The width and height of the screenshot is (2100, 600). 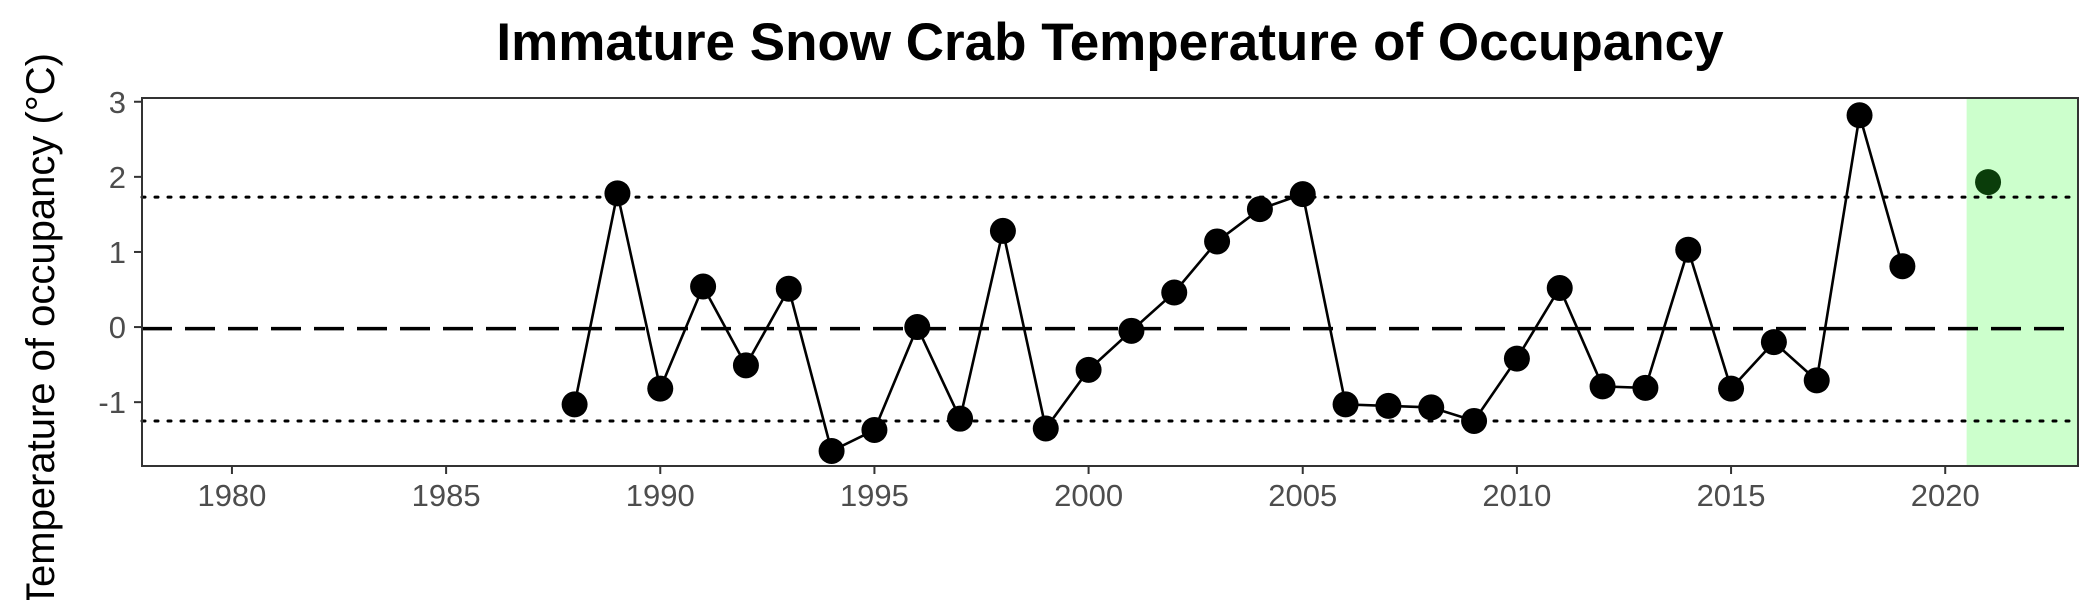 What do you see at coordinates (1088, 369) in the screenshot?
I see `data-point-2000` at bounding box center [1088, 369].